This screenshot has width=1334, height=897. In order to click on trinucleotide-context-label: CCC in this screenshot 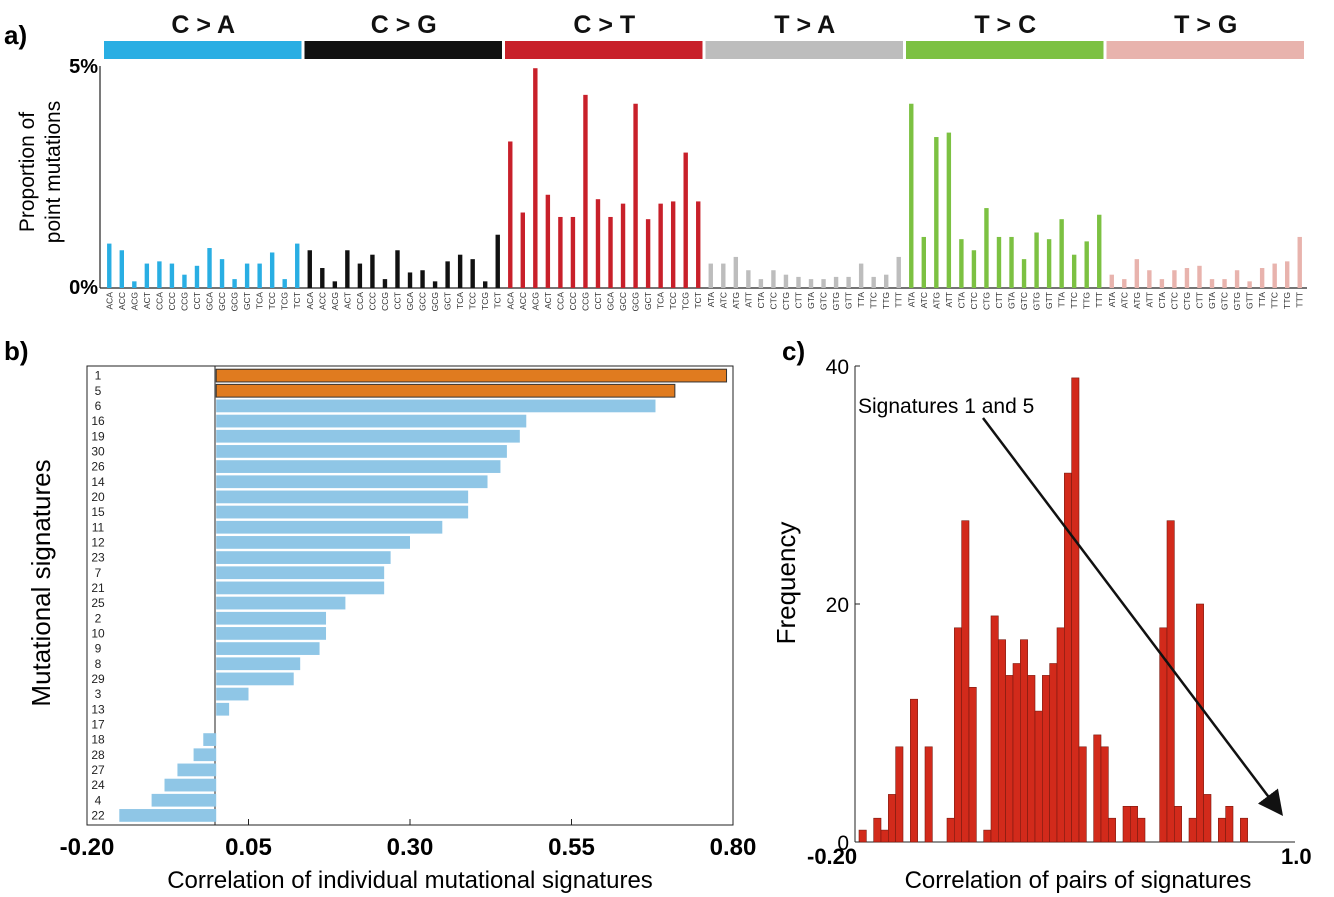, I will do `click(372, 301)`.